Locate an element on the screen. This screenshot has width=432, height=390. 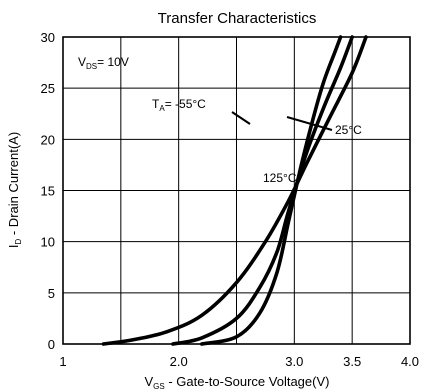
temp-label-mid: 25°C is located at coordinates (348, 130).